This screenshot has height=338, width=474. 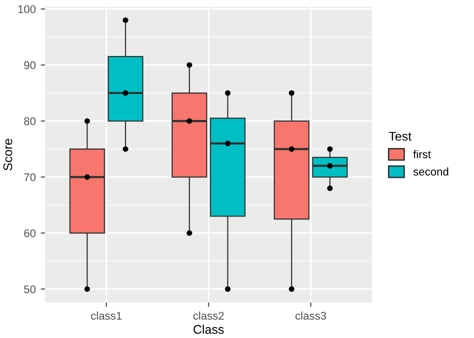 What do you see at coordinates (7, 154) in the screenshot?
I see `y-axis-title: Score` at bounding box center [7, 154].